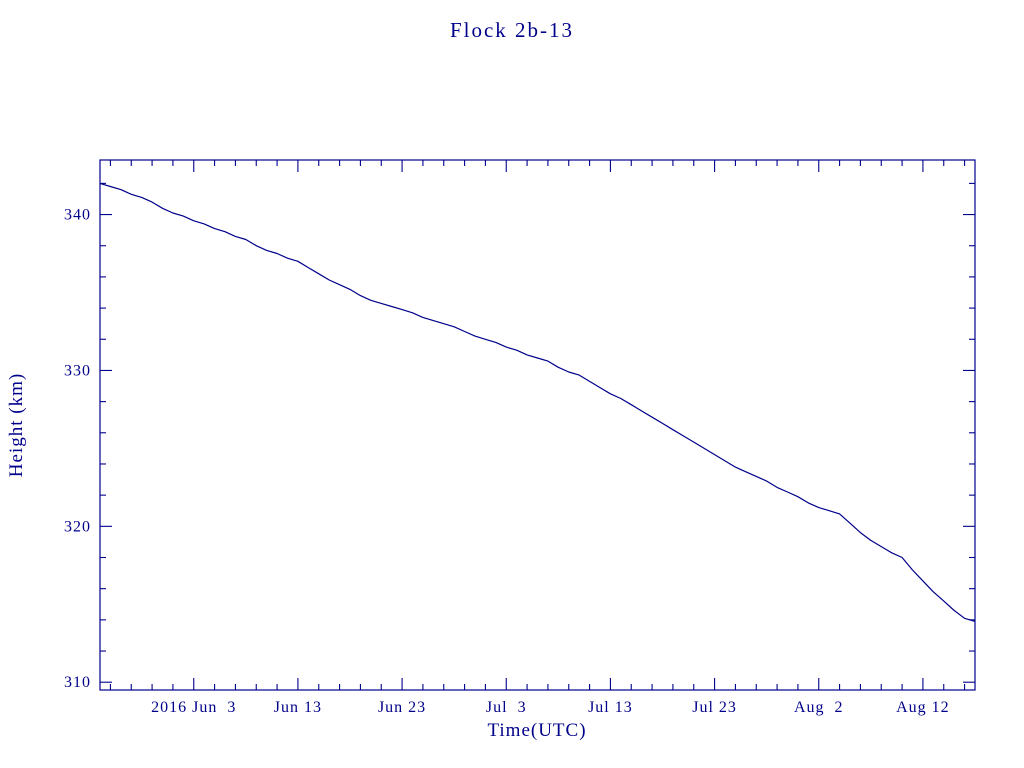  I want to click on x-tick-label: Jun 13, so click(298, 707).